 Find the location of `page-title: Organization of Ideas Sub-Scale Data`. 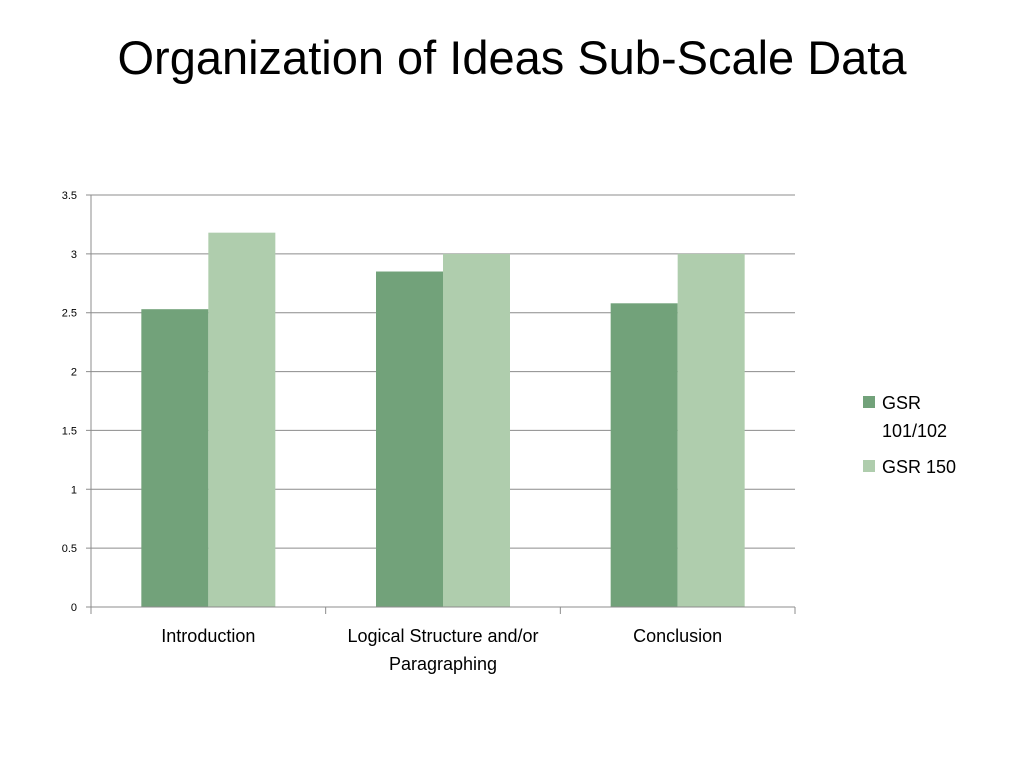

page-title: Organization of Ideas Sub-Scale Data is located at coordinates (512, 57).